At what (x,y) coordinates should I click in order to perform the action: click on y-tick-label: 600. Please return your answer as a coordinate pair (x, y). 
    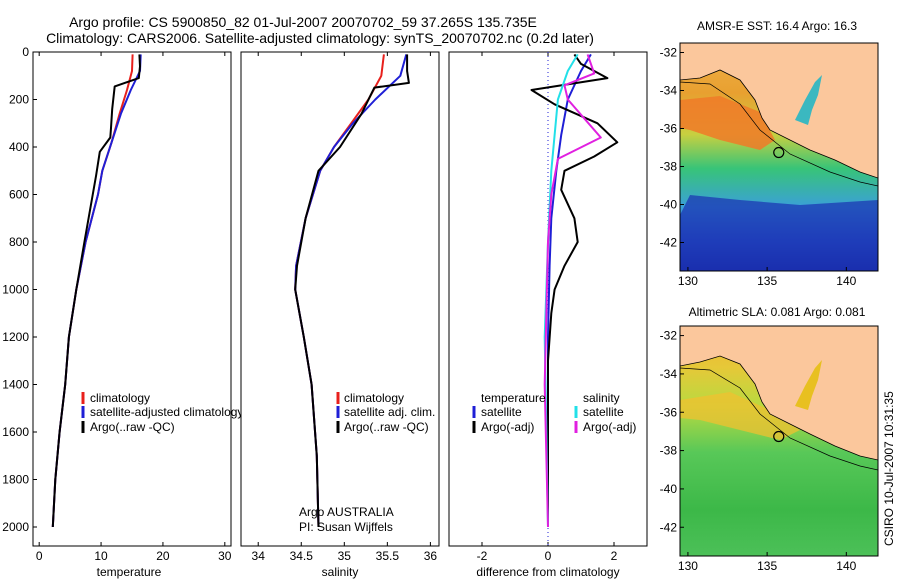
    Looking at the image, I should click on (19, 195).